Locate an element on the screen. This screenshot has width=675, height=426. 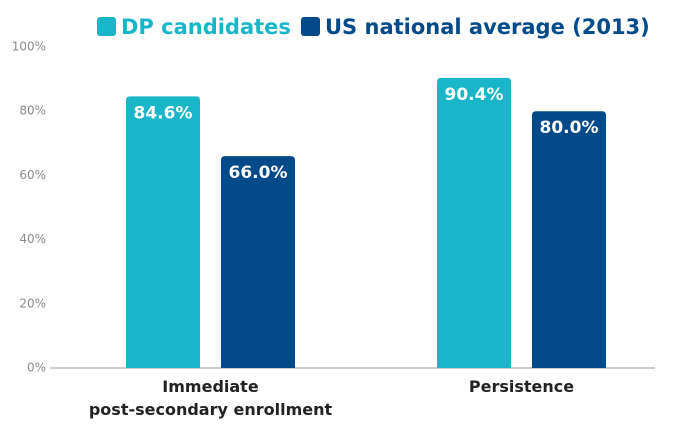
x-tick-label: Immediate post-secondary enrollment is located at coordinates (210, 398).